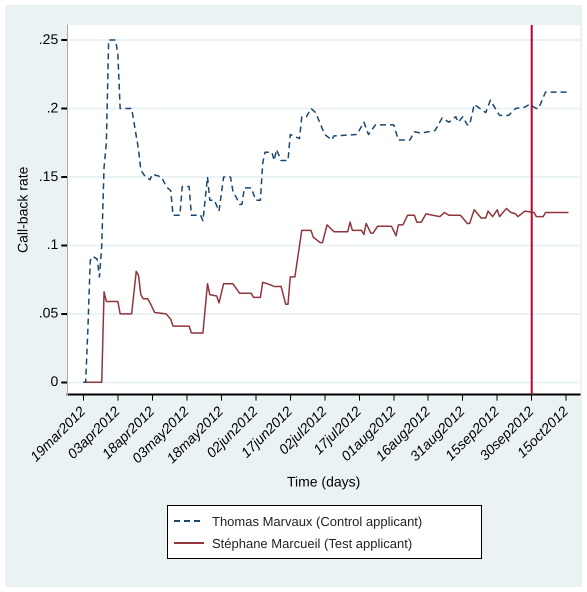  What do you see at coordinates (54, 381) in the screenshot?
I see `y-tick-label: 0` at bounding box center [54, 381].